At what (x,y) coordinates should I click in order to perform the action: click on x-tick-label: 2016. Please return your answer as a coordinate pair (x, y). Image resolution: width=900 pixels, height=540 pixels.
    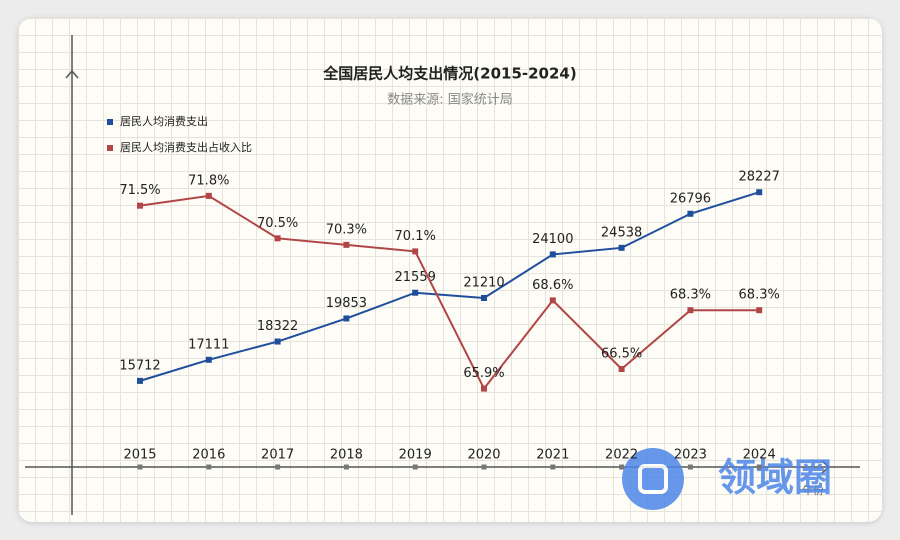
    Looking at the image, I should click on (208, 455).